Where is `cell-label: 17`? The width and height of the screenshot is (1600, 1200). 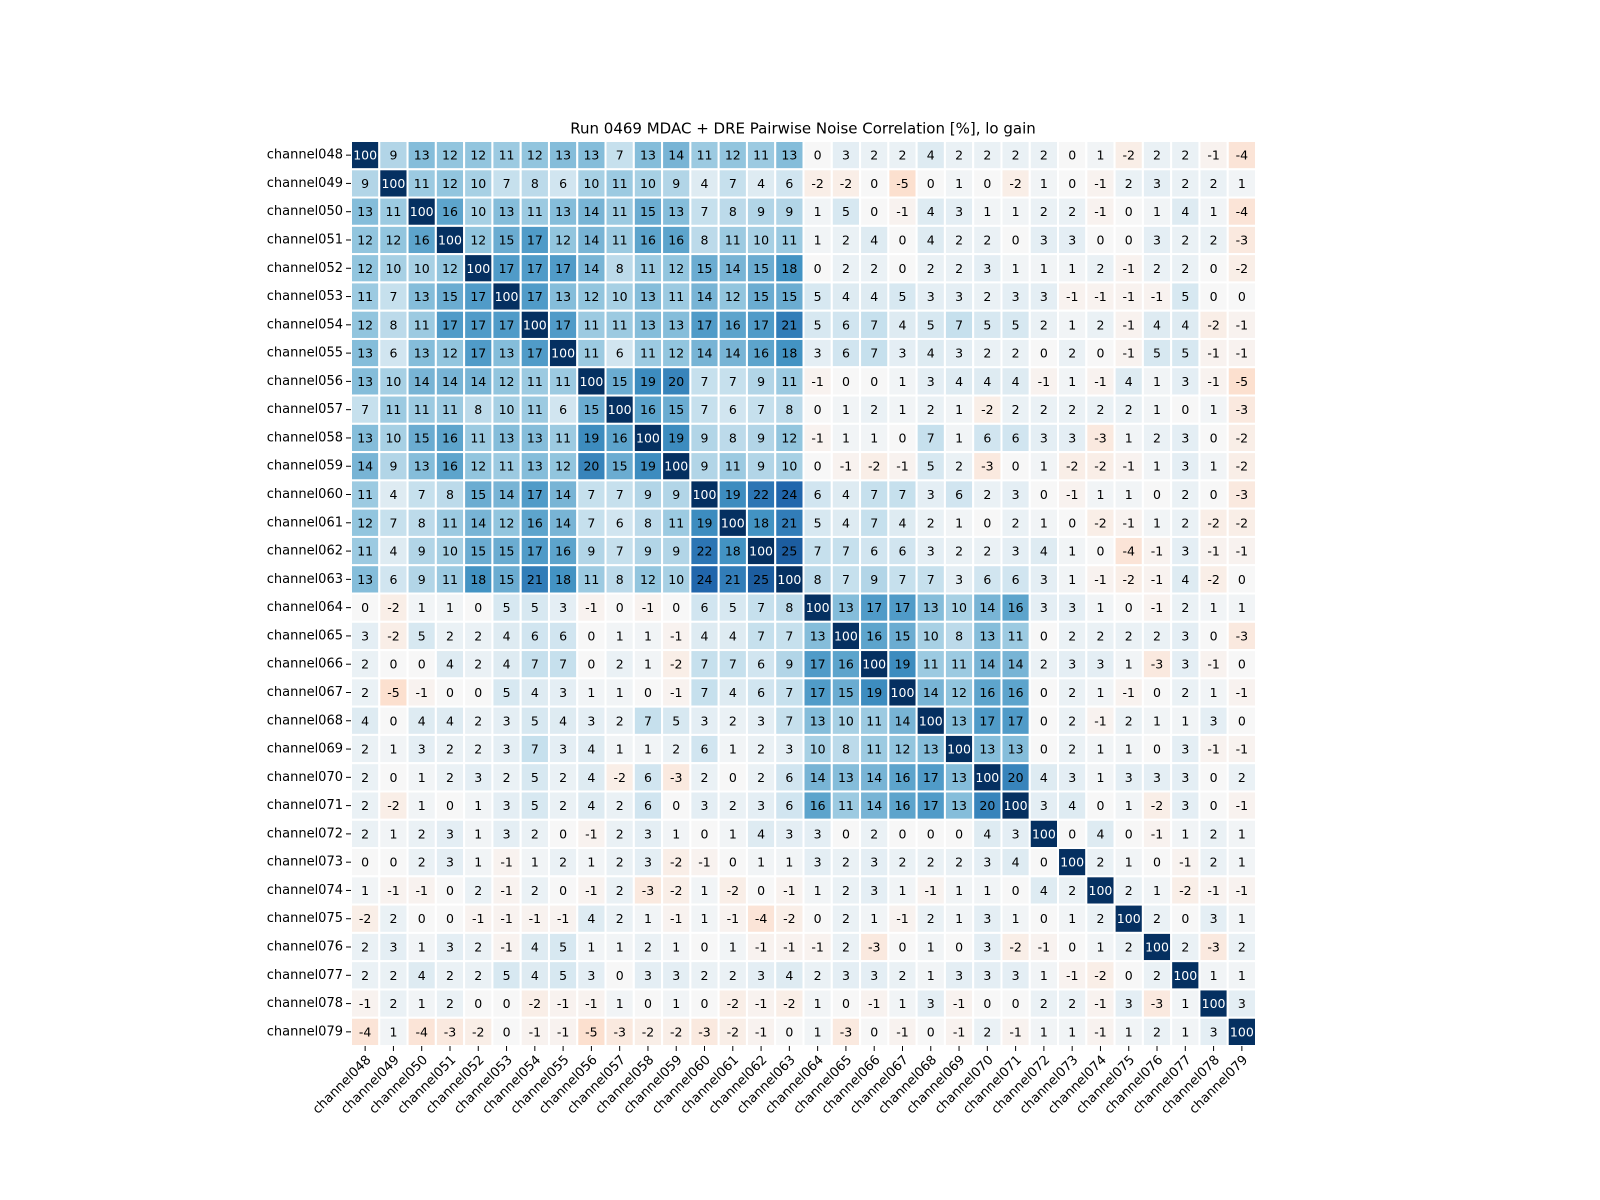
cell-label: 17 is located at coordinates (535, 239).